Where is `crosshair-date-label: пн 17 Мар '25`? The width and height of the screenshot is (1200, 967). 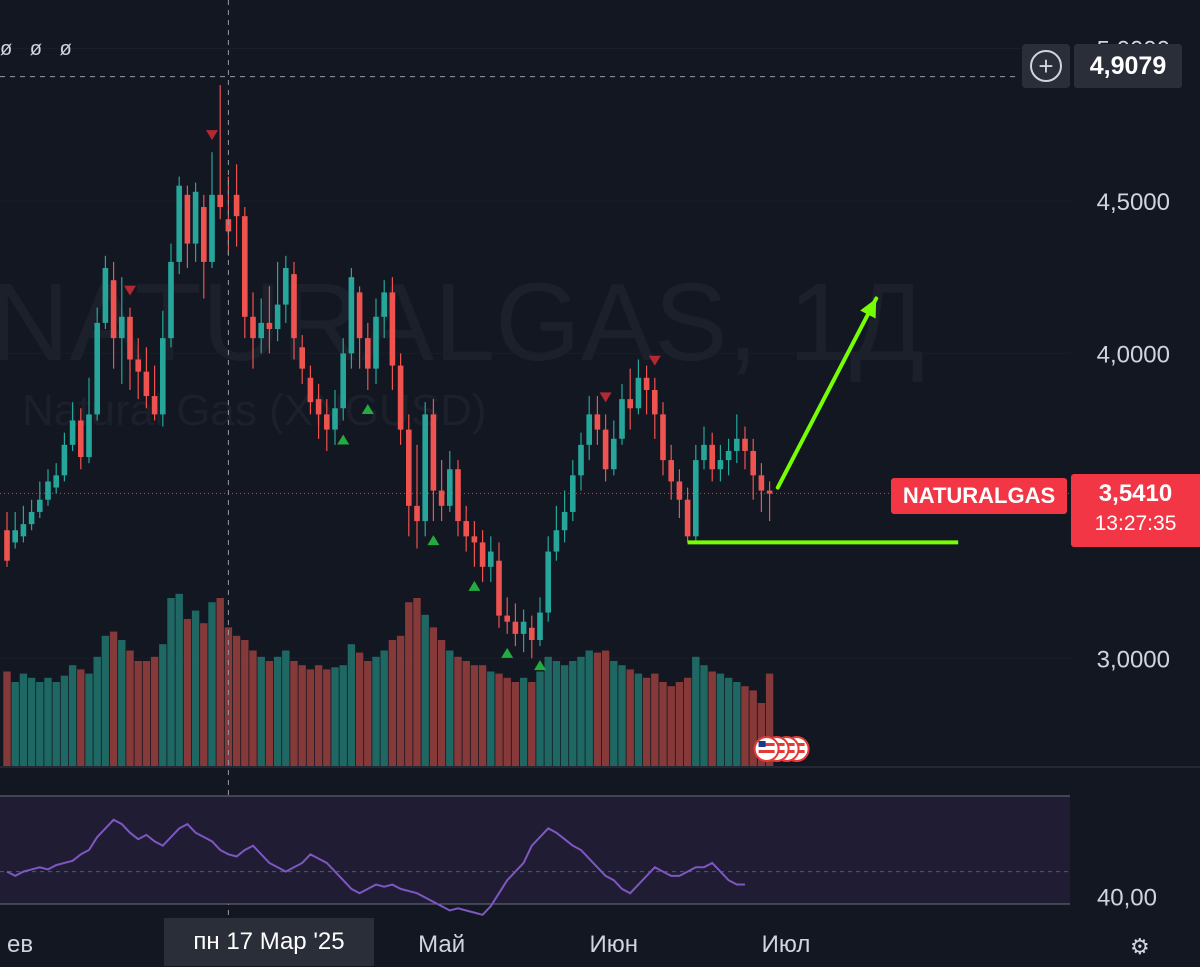 crosshair-date-label: пн 17 Мар '25 is located at coordinates (269, 942).